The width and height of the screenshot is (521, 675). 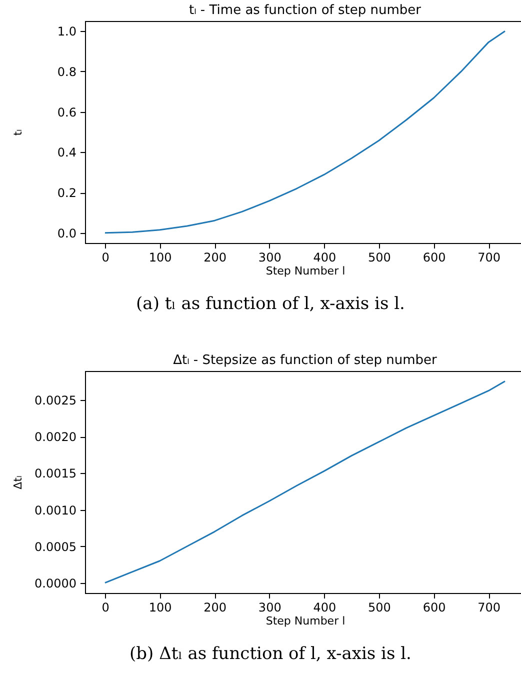 I want to click on y-tick-label: 0.0015, so click(x=55, y=473).